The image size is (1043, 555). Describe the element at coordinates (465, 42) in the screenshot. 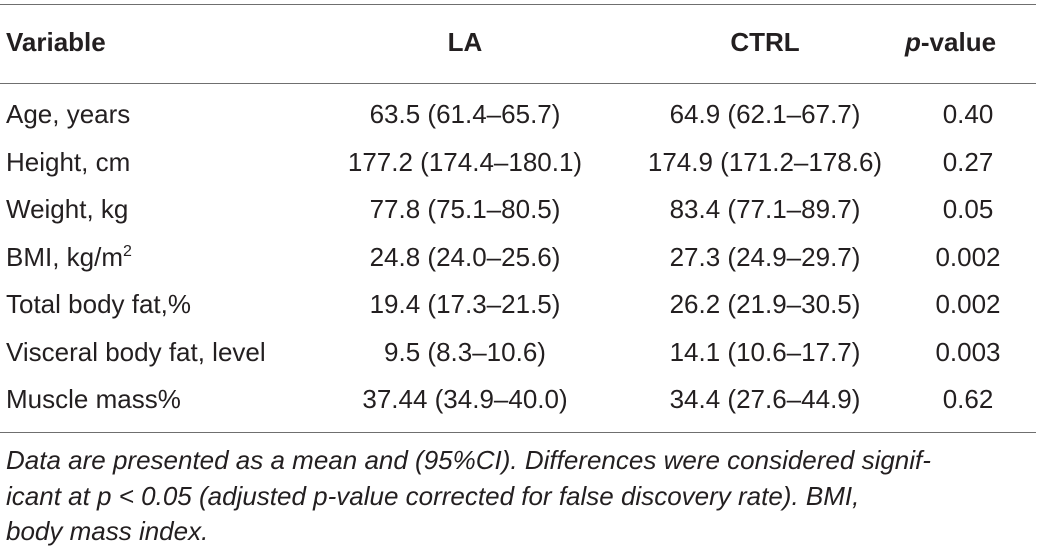

I see `header-la: LA` at that location.